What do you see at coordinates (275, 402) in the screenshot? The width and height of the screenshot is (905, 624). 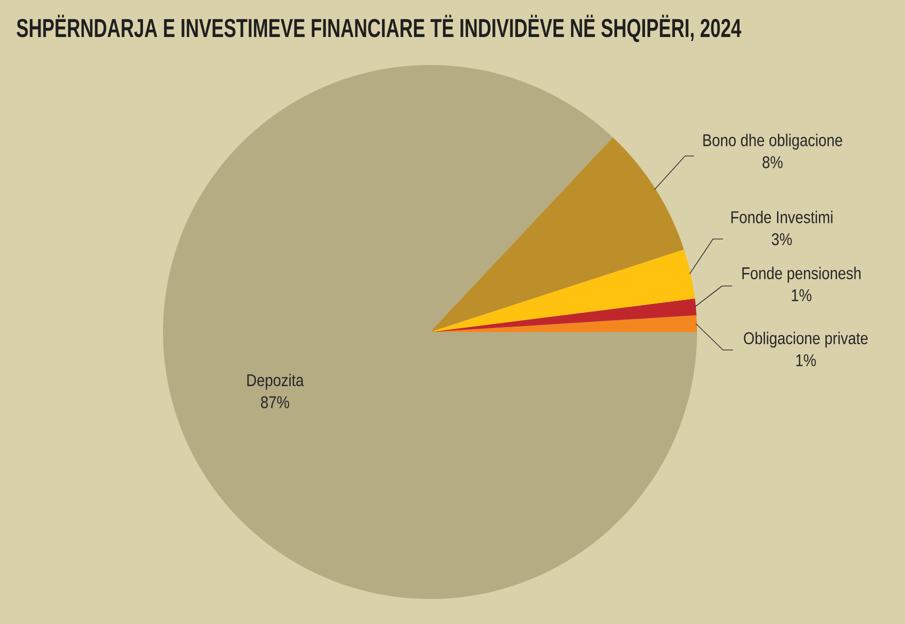 I see `data-label: 87%` at bounding box center [275, 402].